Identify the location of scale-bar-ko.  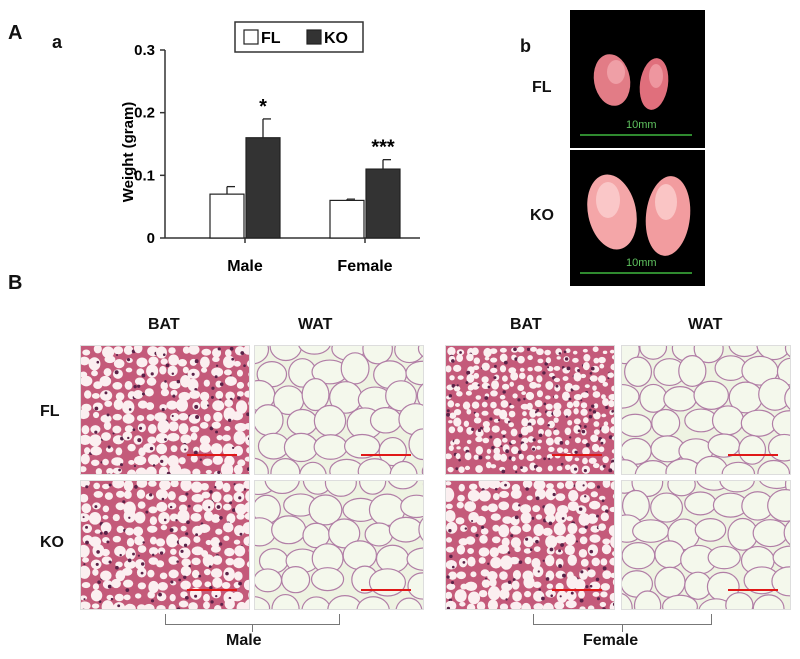
(636, 273).